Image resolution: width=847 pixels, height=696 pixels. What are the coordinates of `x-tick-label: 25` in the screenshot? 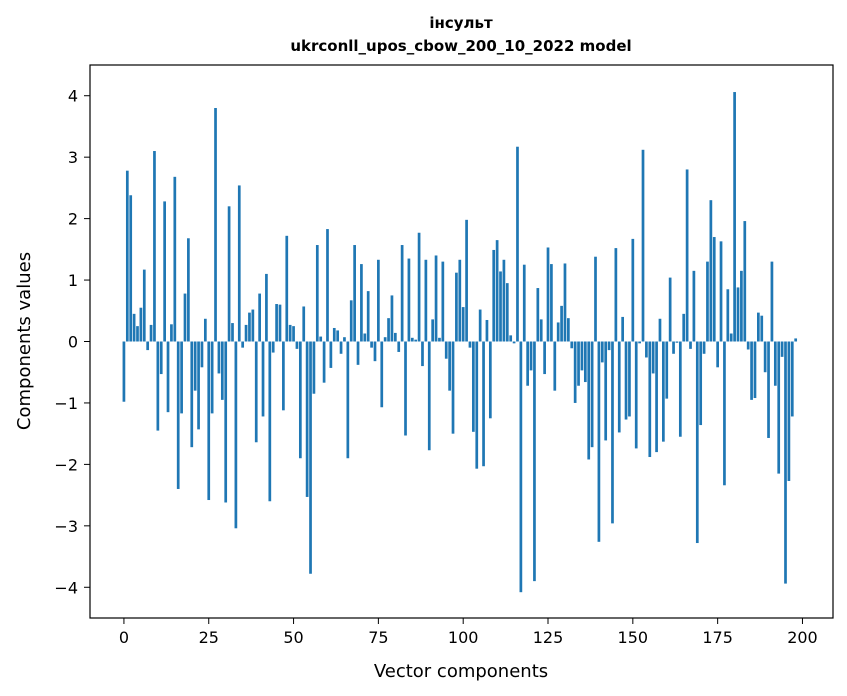 It's located at (209, 637).